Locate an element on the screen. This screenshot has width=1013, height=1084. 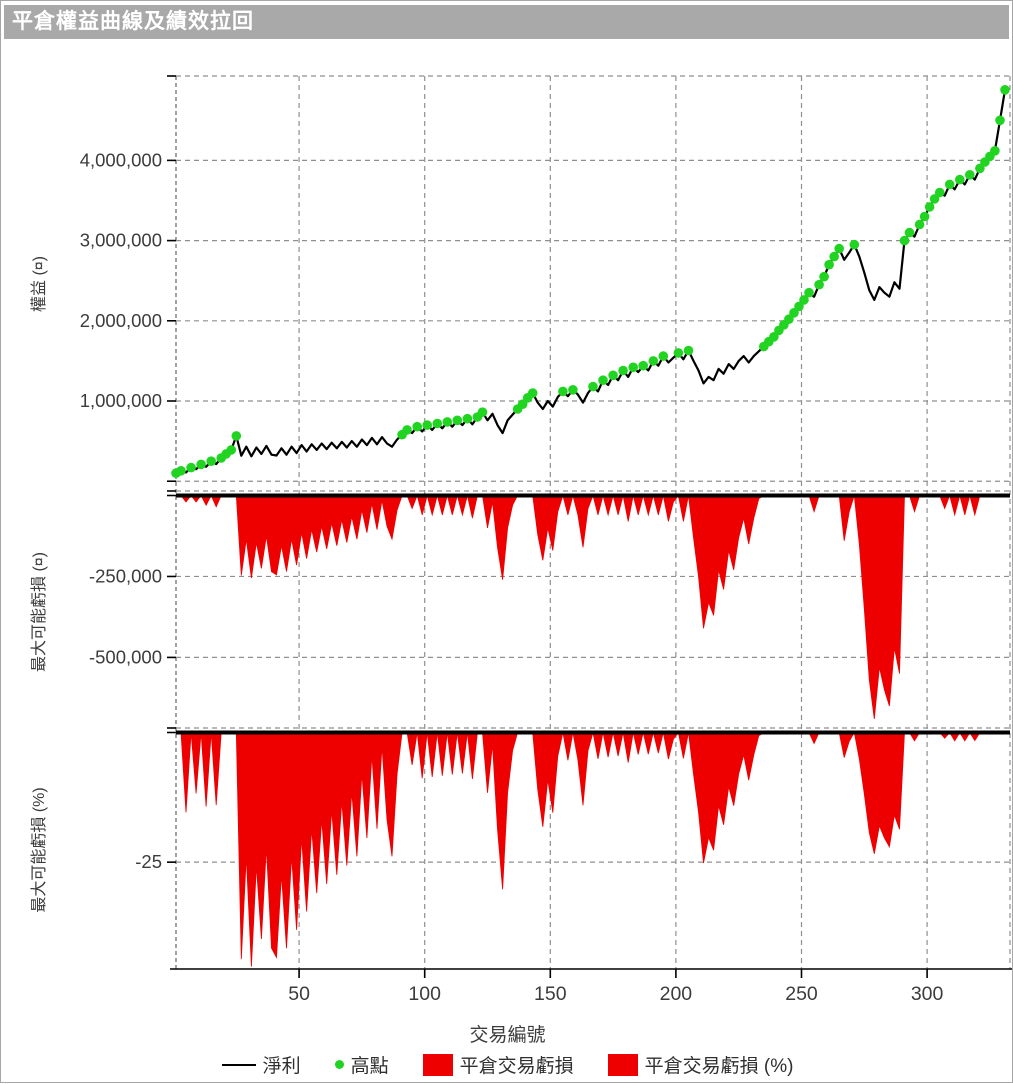
legend-label: 平倉交易虧損 (%) is located at coordinates (719, 1066).